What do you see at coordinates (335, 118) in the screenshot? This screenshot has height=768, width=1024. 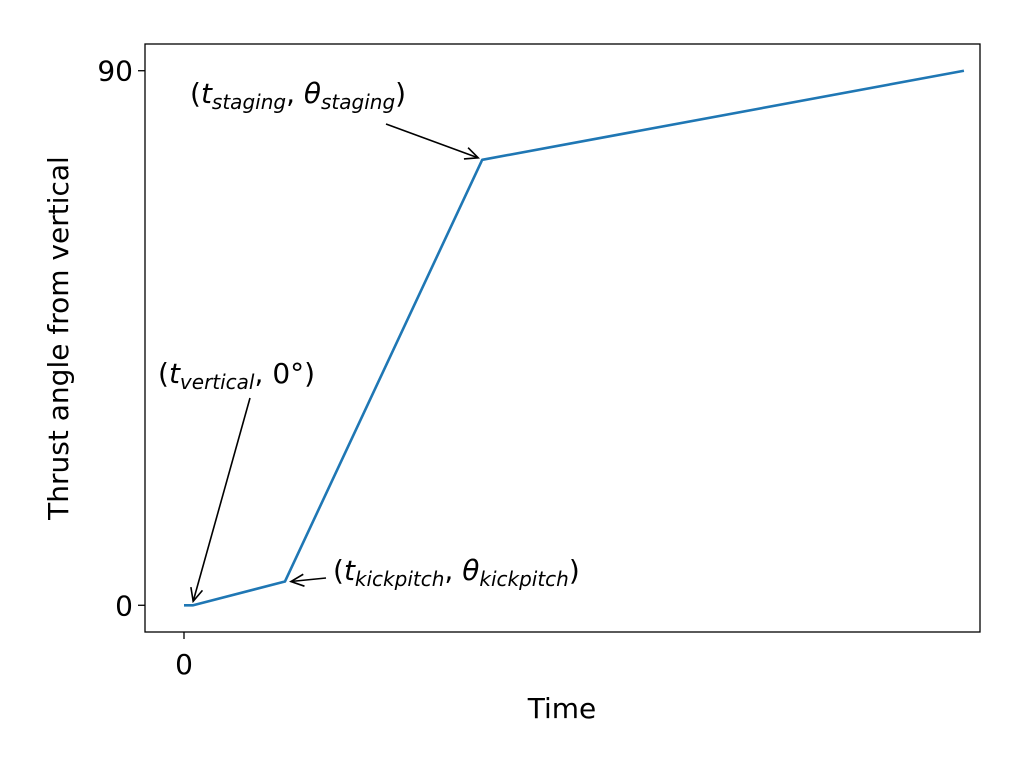 I see `annotation-staging: (tstaging, θstaging)` at bounding box center [335, 118].